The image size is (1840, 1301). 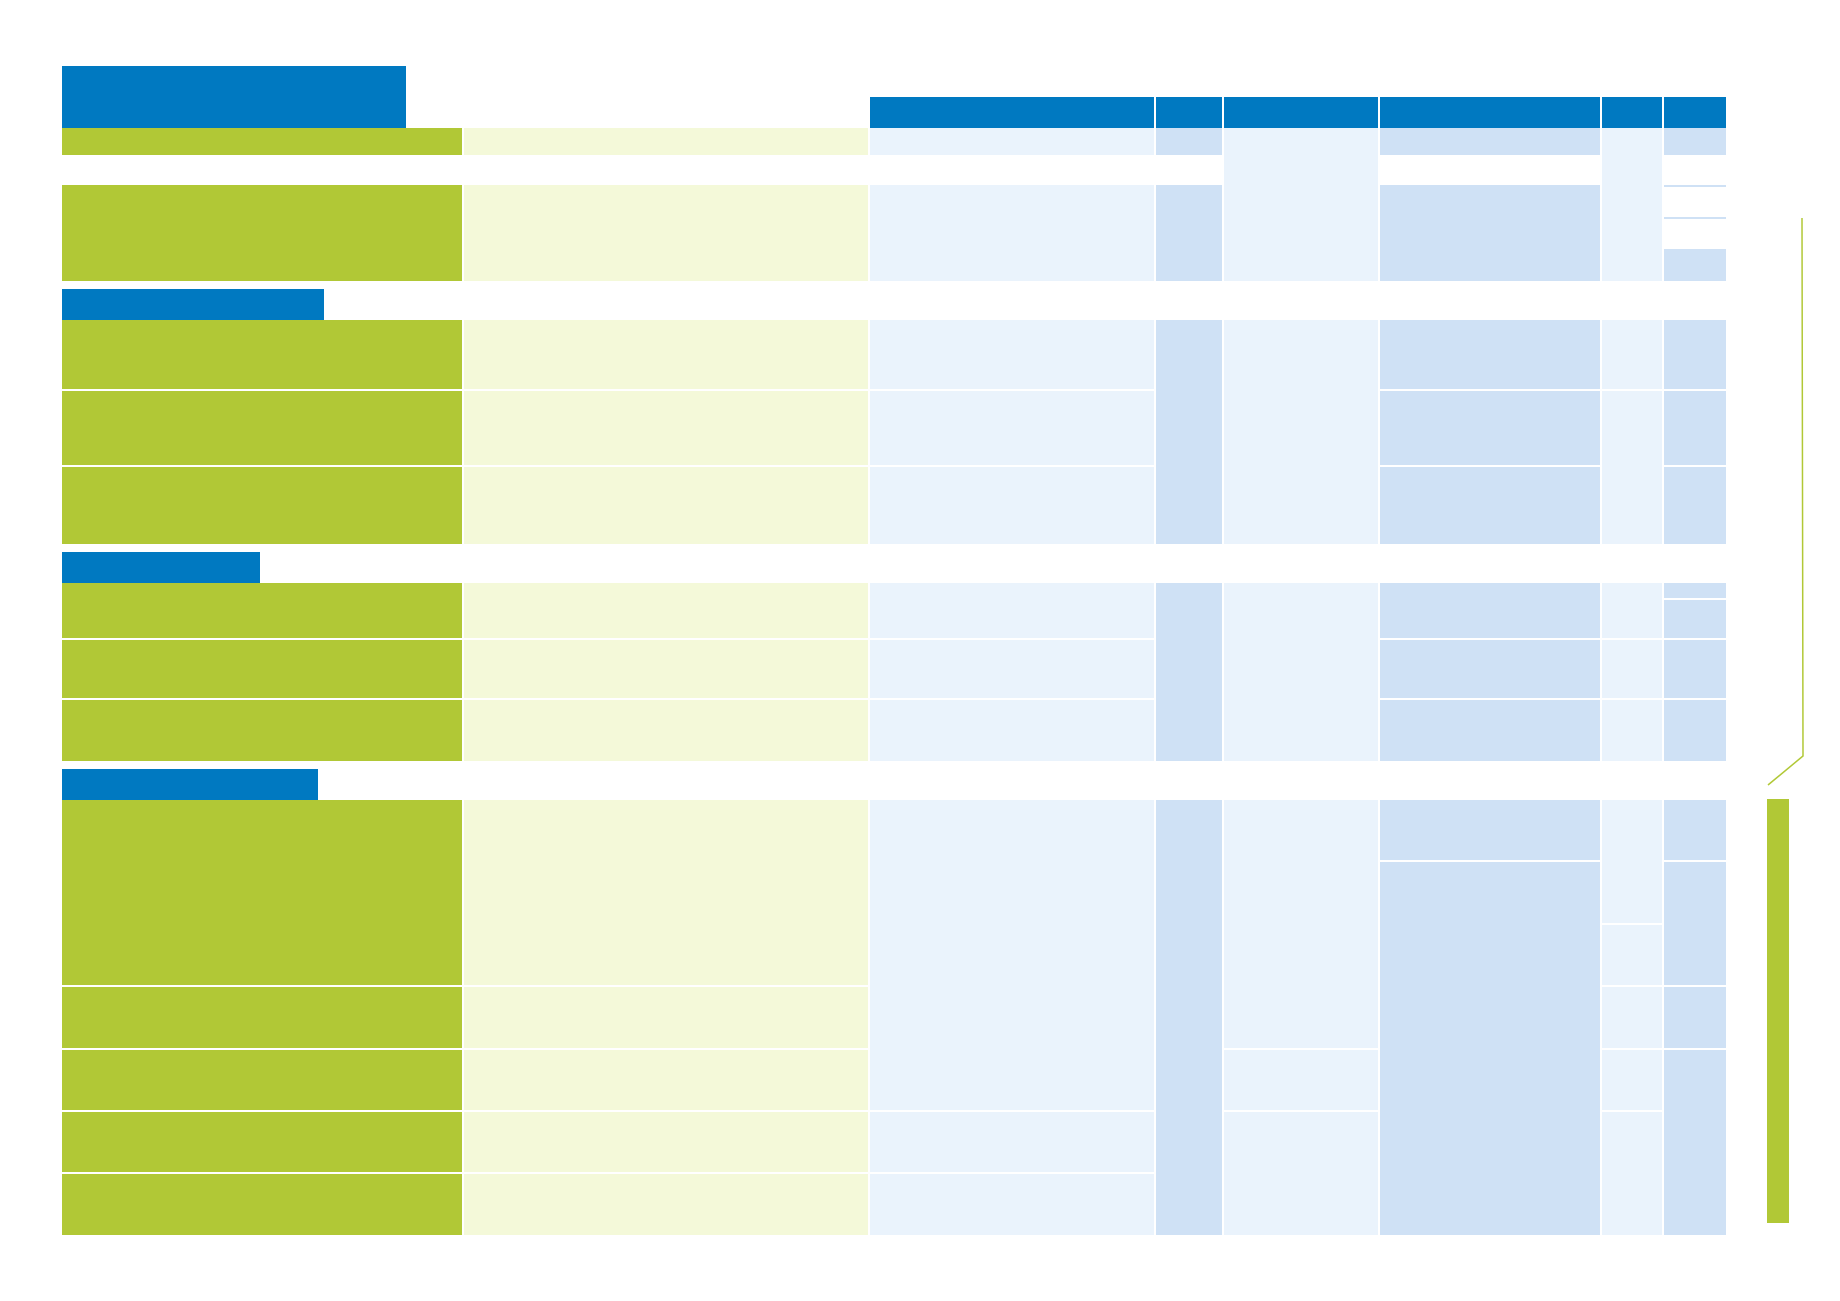 I want to click on s3-row1-lightgreen, so click(x=666, y=610).